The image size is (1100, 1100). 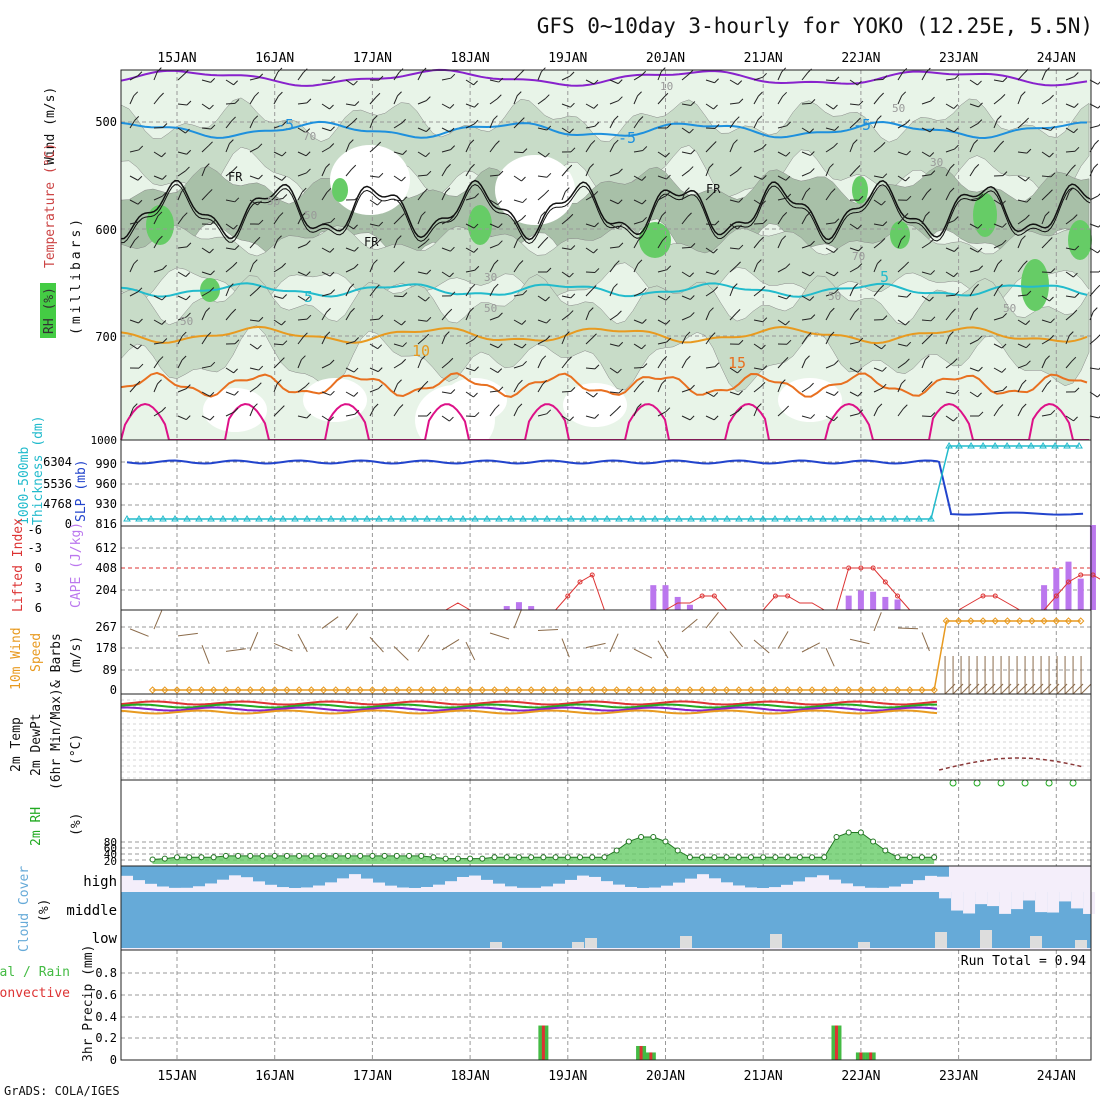 What do you see at coordinates (372, 1076) in the screenshot?
I see `bottom-date-17JAN: 17JAN` at bounding box center [372, 1076].